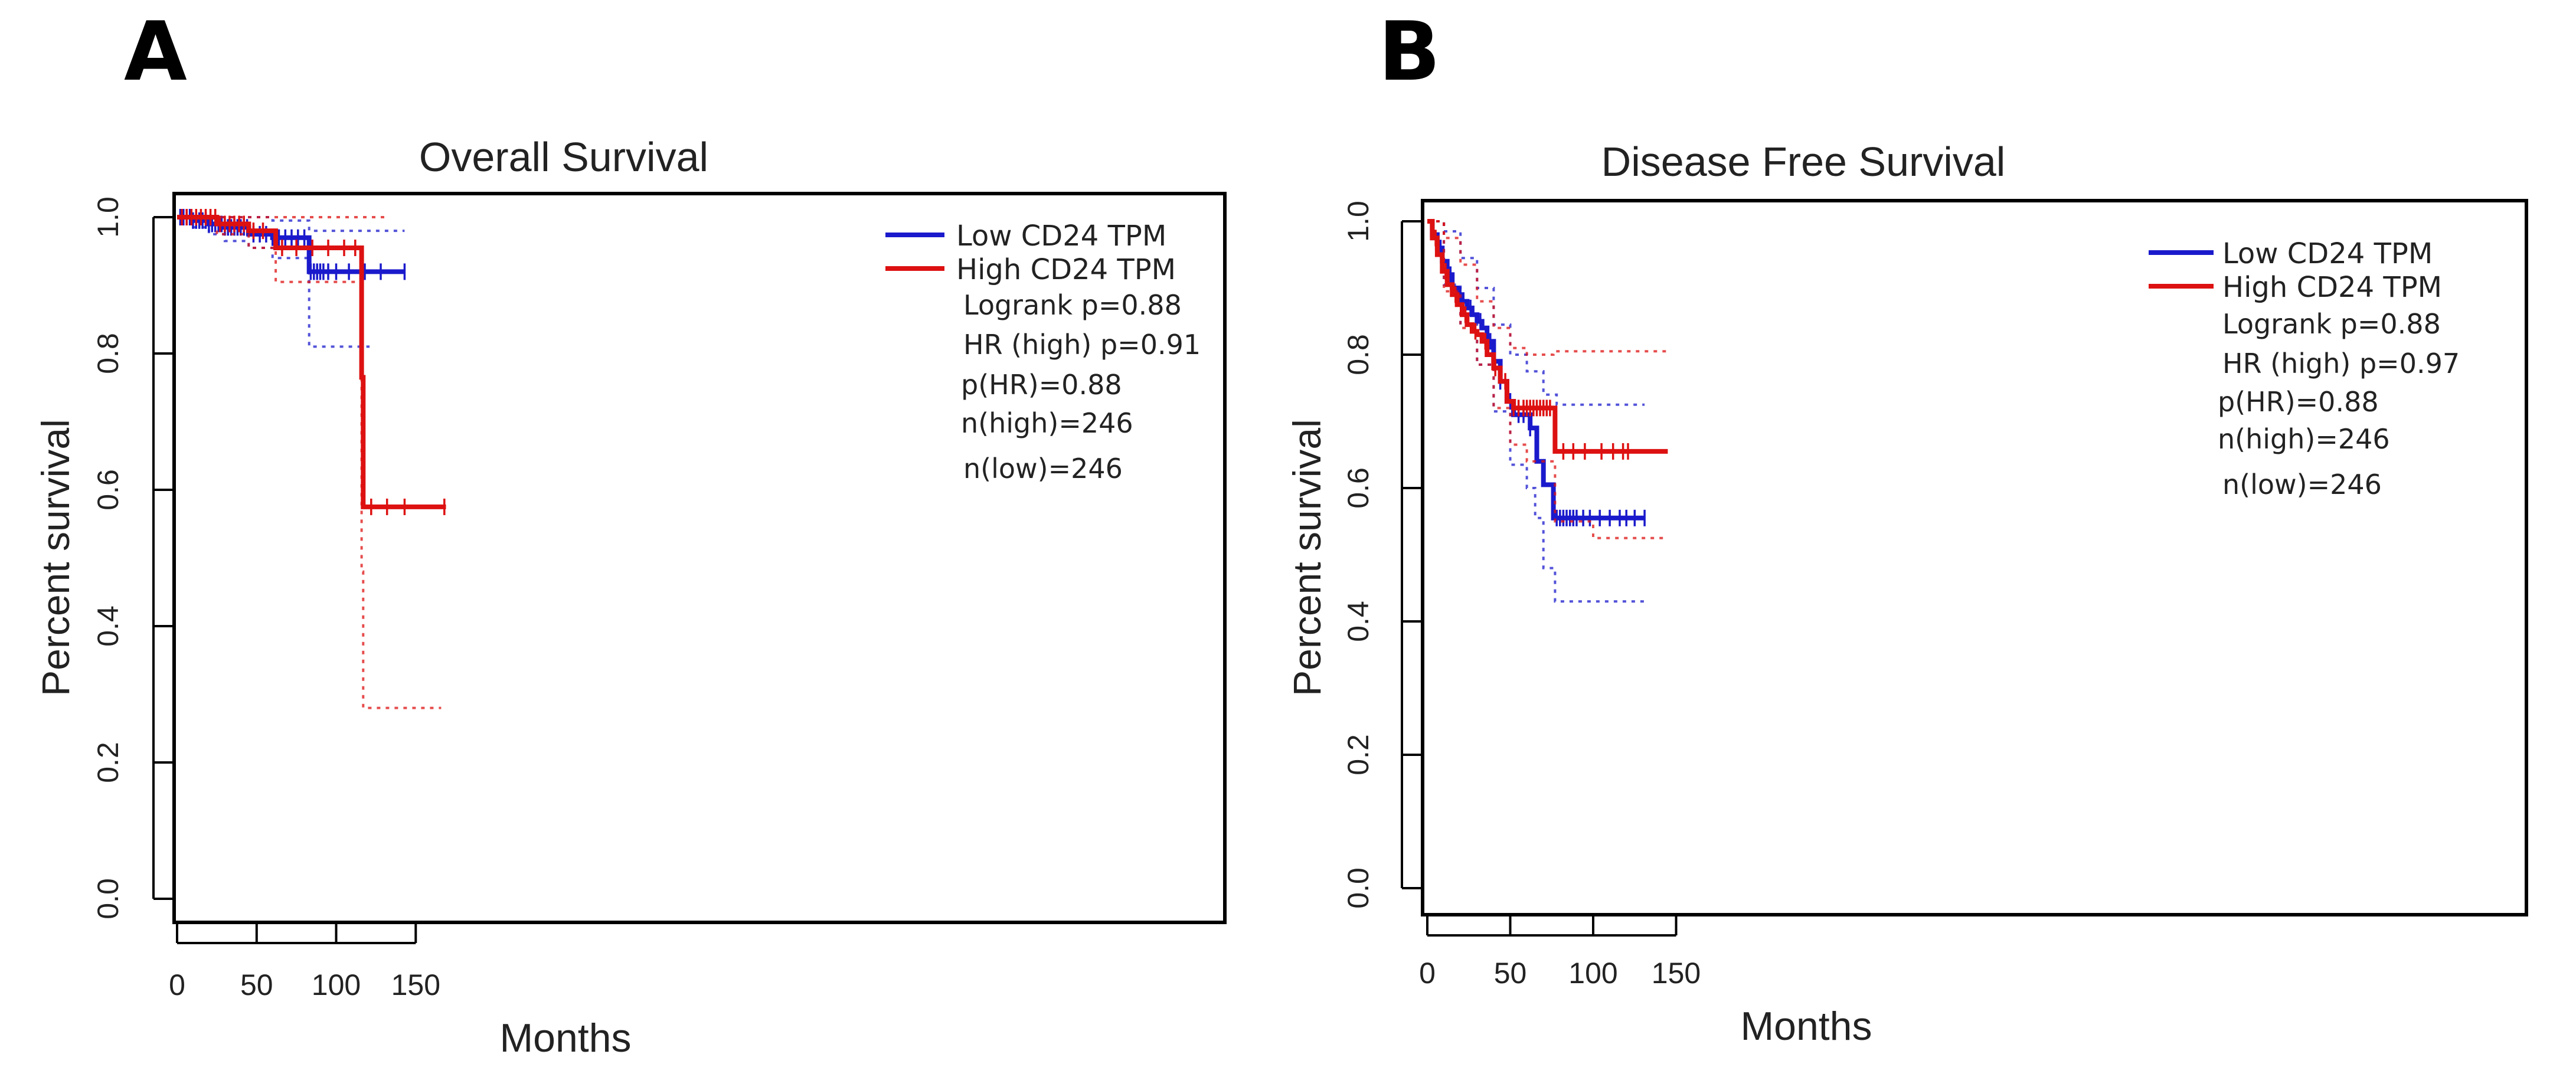 This screenshot has height=1077, width=2576. I want to click on panel-b-x-tick-label: 150, so click(1676, 974).